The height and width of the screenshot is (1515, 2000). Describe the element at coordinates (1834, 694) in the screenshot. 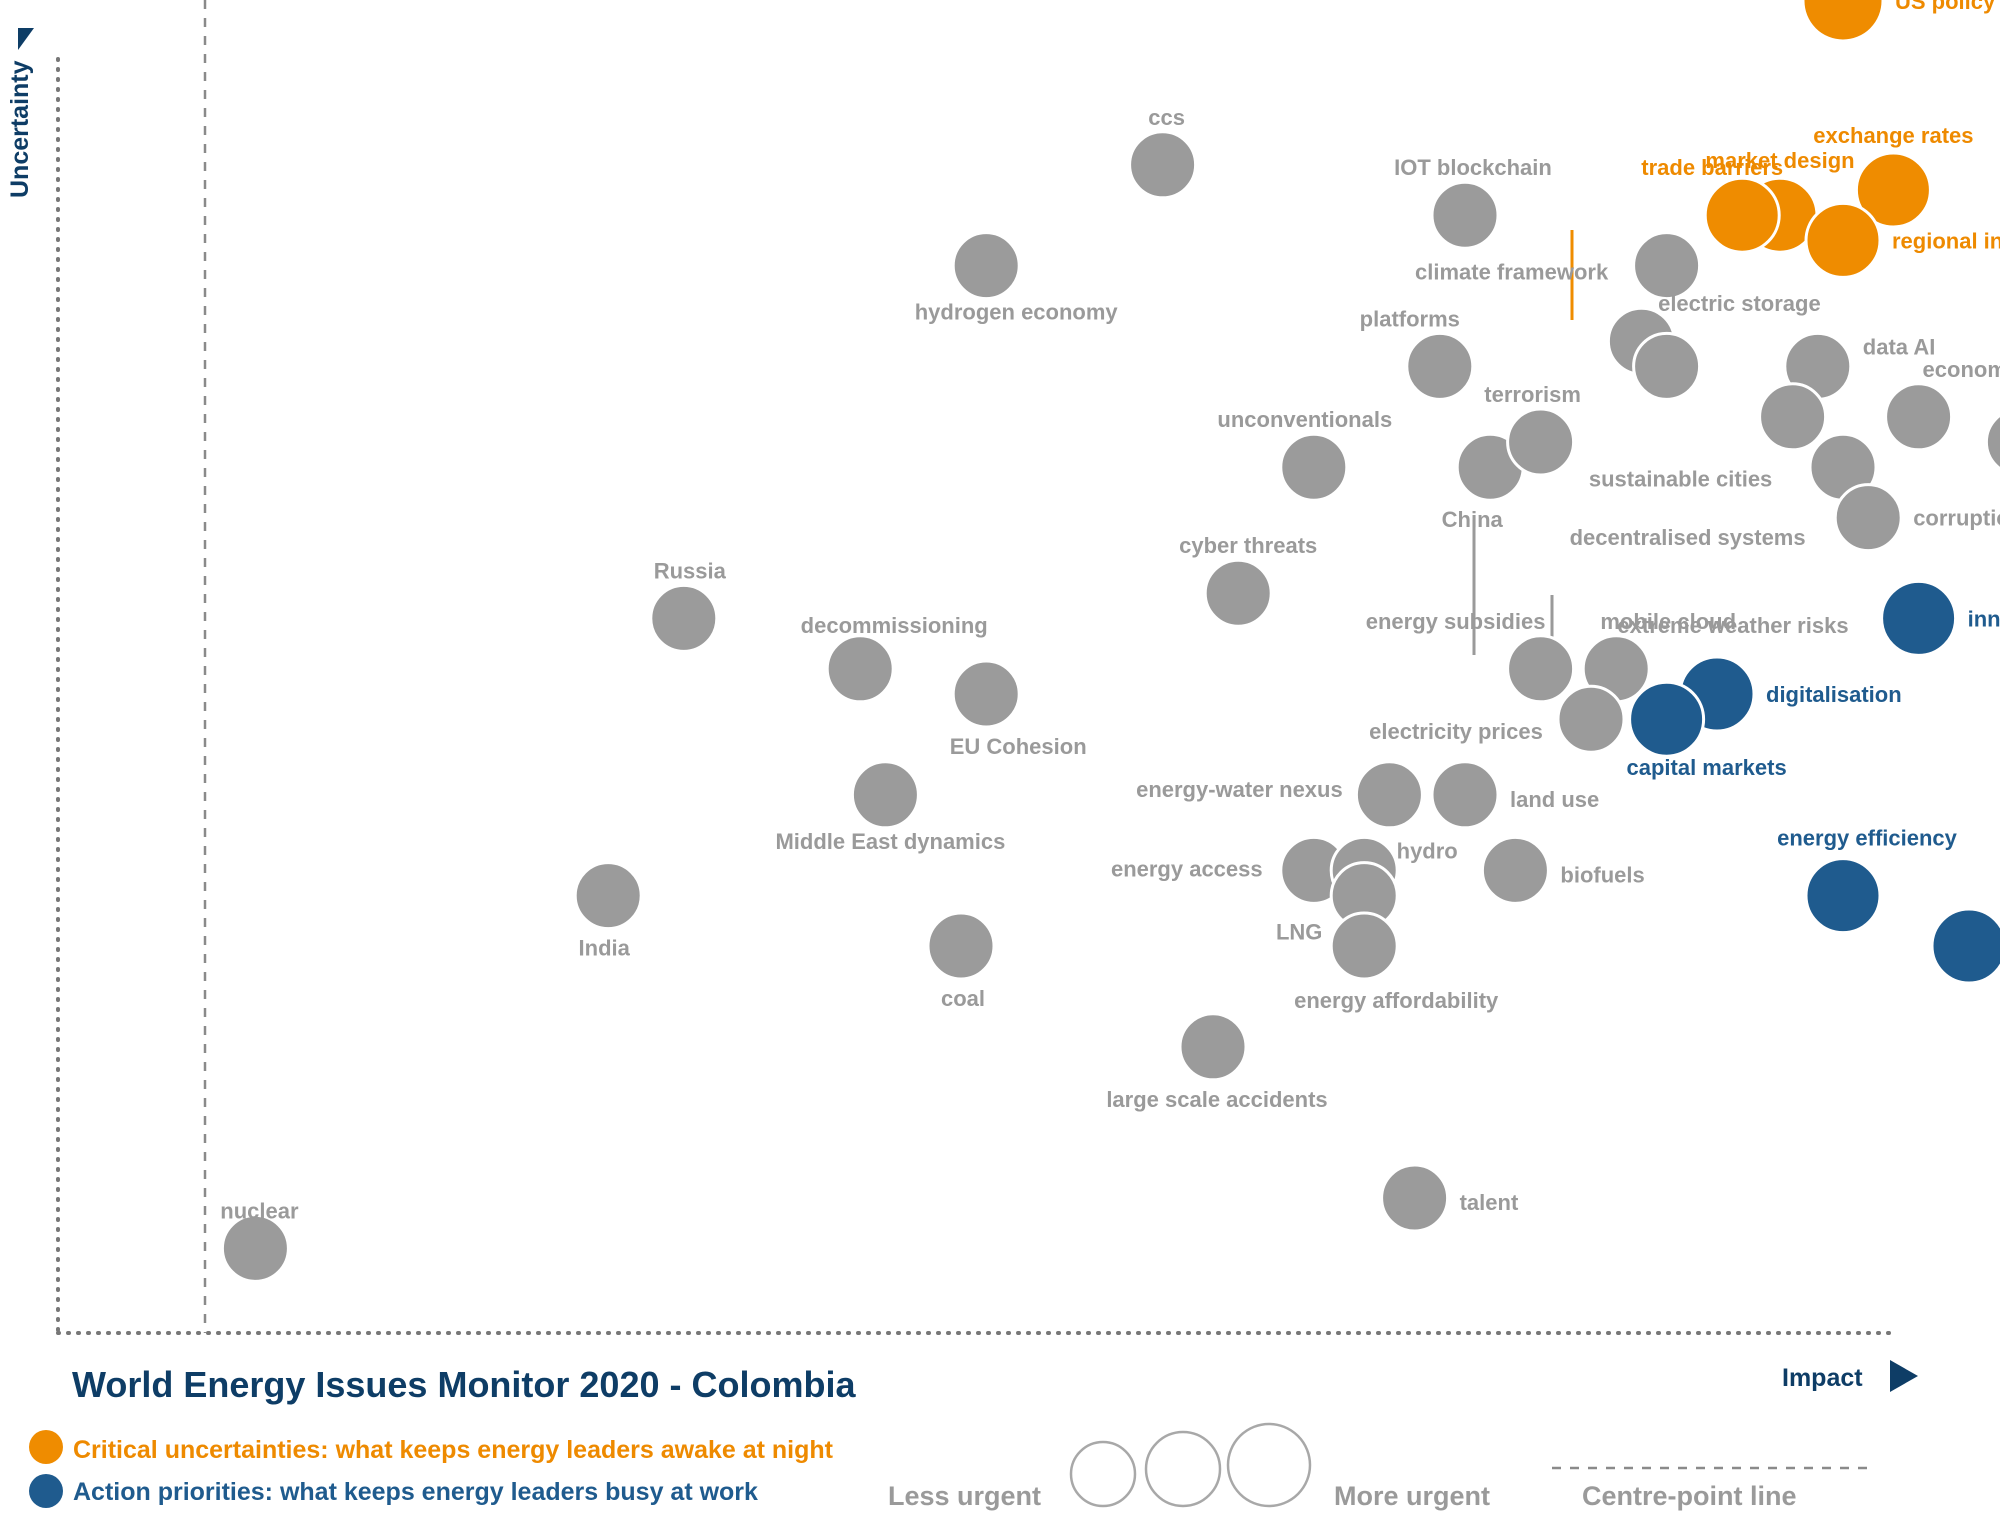

I see `label-digitalisation: digitalisation` at that location.